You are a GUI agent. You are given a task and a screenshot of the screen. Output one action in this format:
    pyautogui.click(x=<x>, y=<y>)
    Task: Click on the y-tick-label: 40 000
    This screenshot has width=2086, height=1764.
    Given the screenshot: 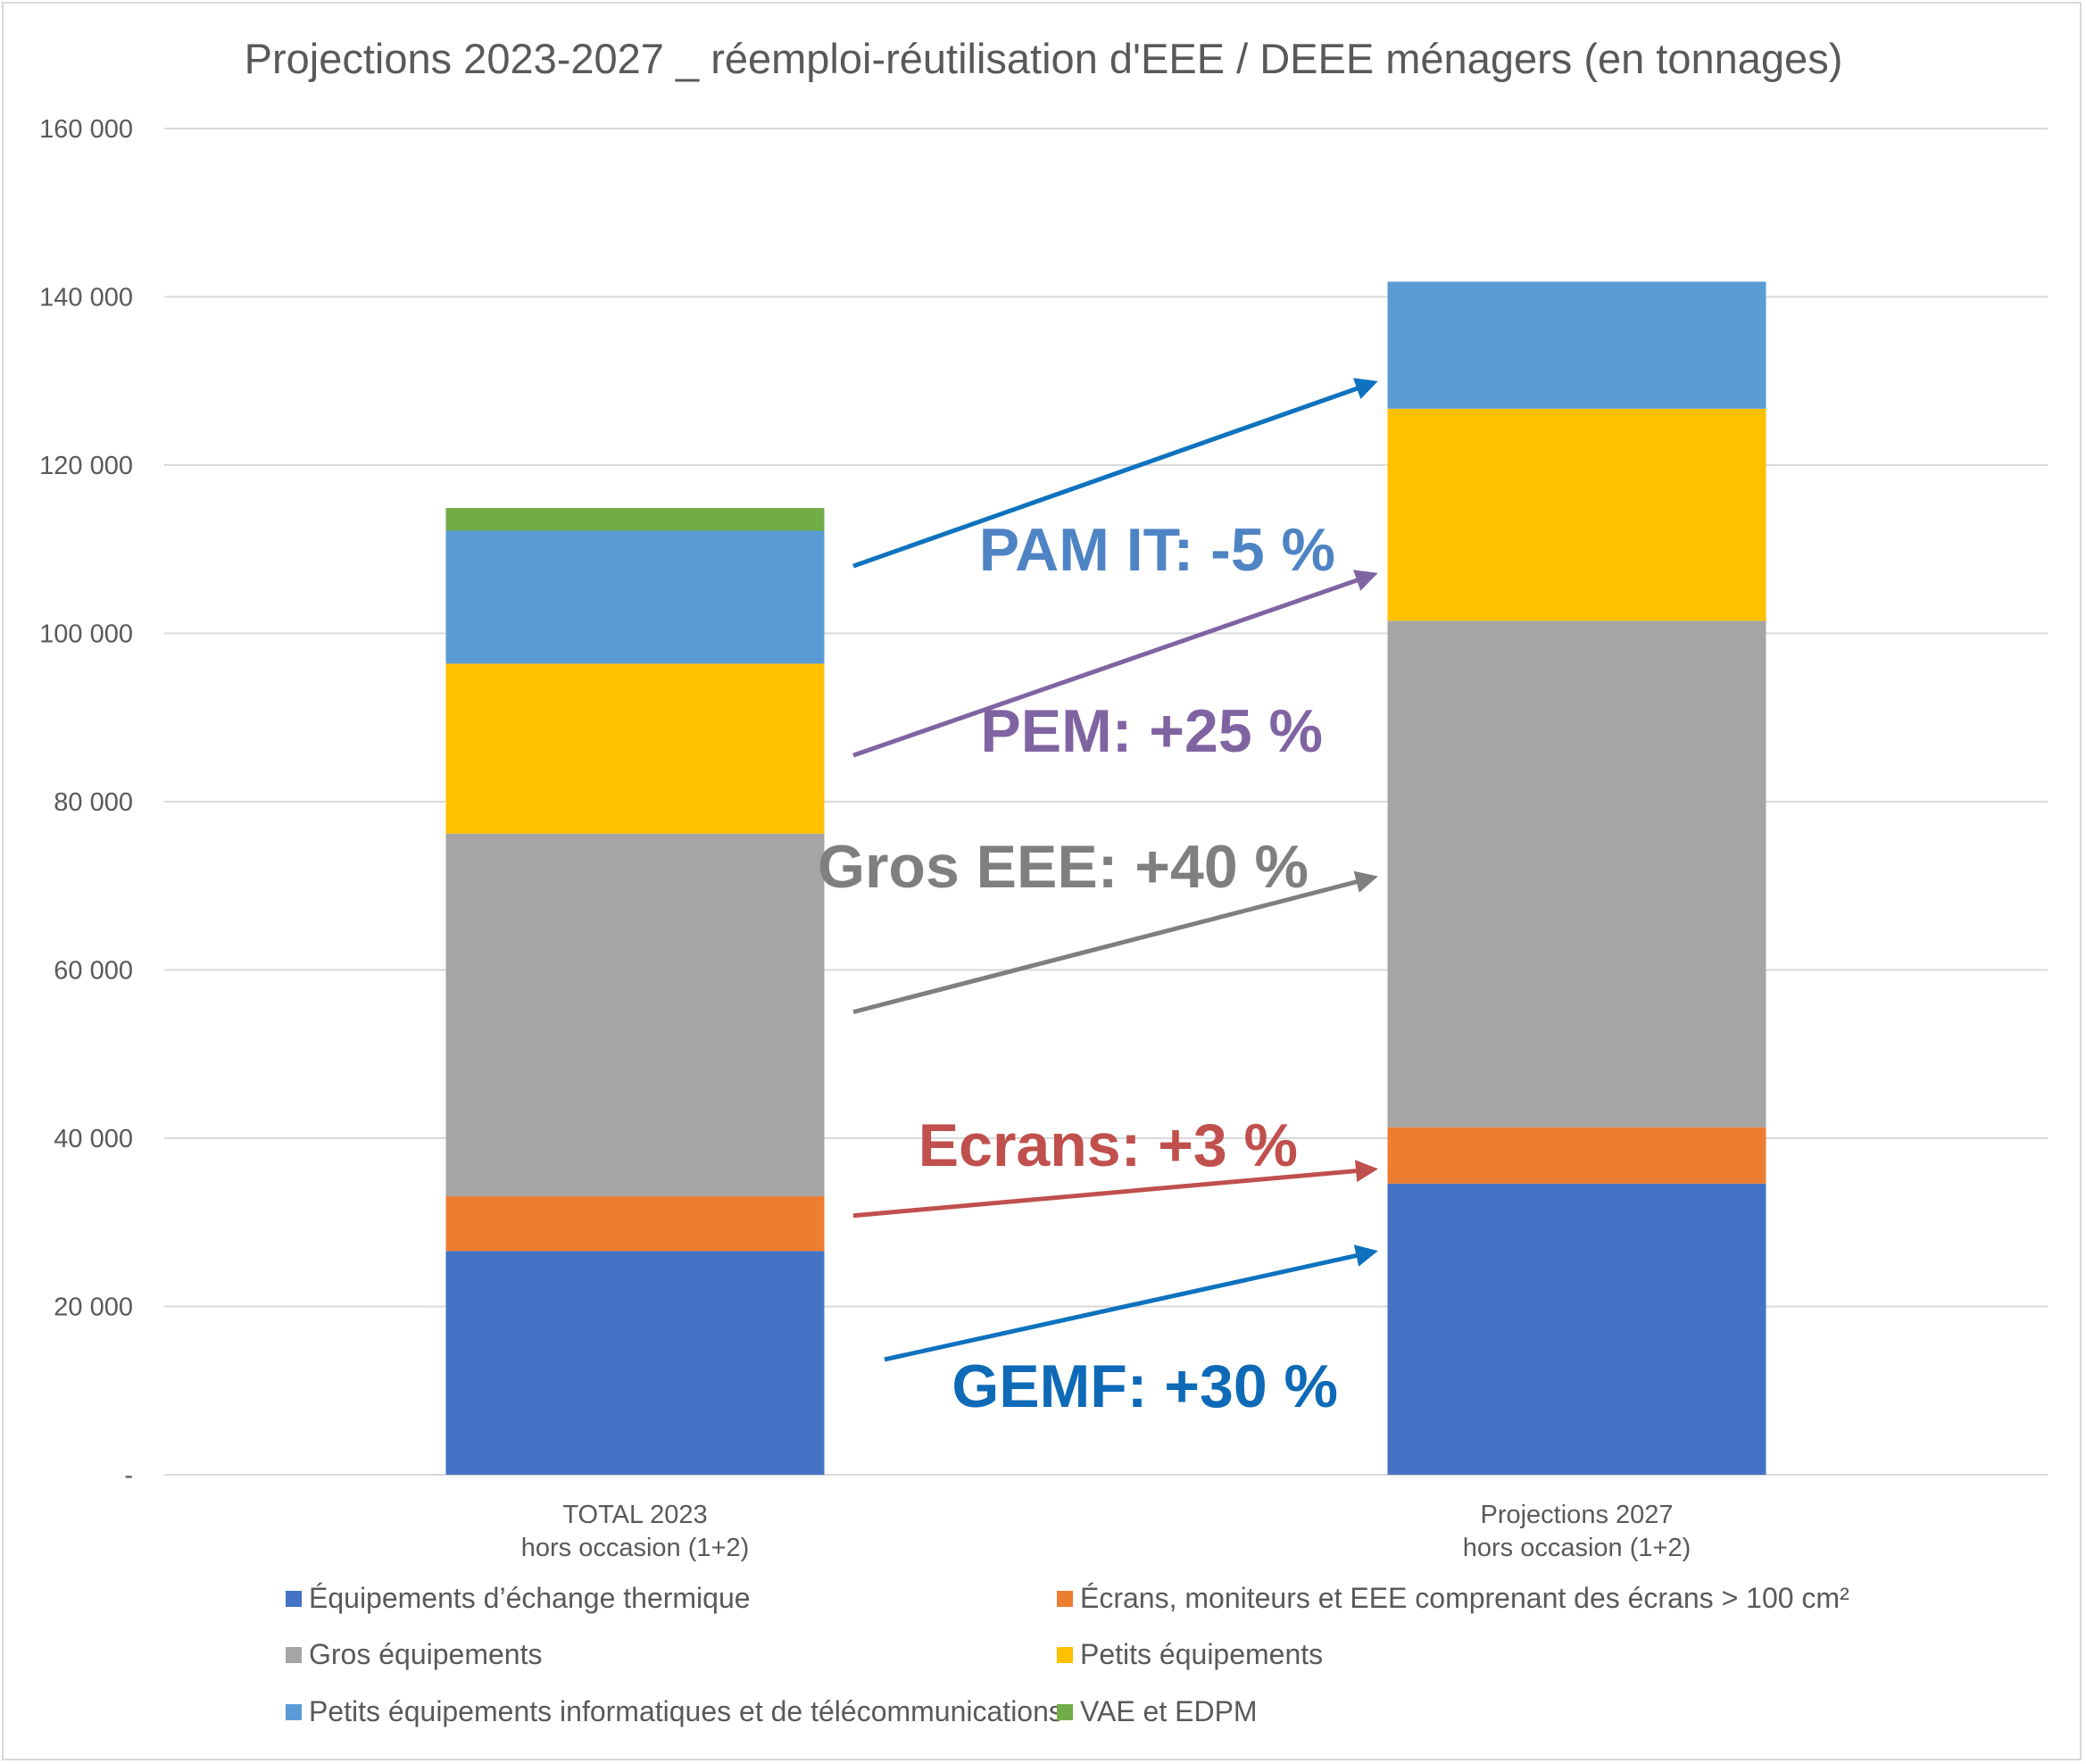 What is the action you would take?
    pyautogui.click(x=94, y=1139)
    